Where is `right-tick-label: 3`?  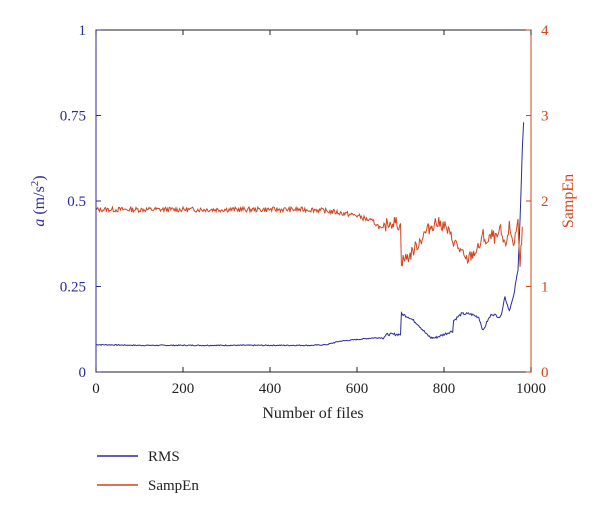
right-tick-label: 3 is located at coordinates (545, 117).